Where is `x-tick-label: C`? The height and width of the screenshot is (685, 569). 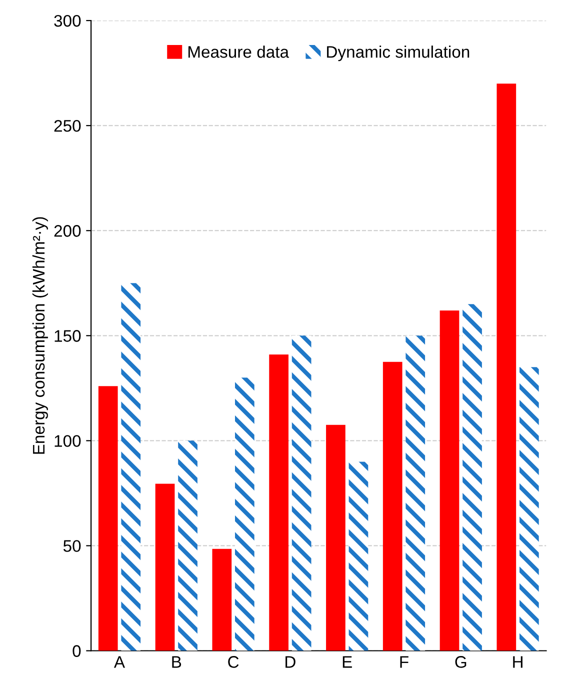
x-tick-label: C is located at coordinates (233, 662).